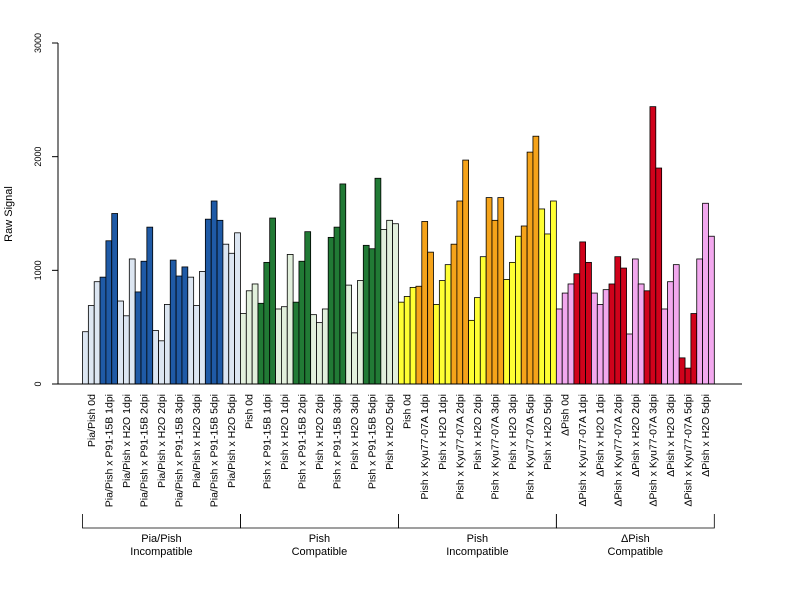  What do you see at coordinates (636, 545) in the screenshot?
I see `group-label: ΔPish Compatible` at bounding box center [636, 545].